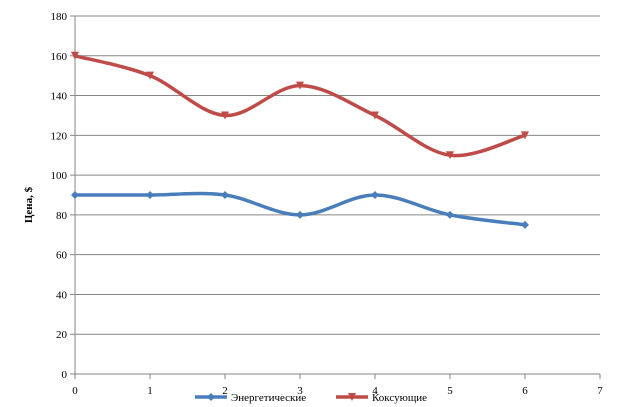 This screenshot has height=407, width=623. I want to click on legend: Энергетические Коксующие, so click(311, 398).